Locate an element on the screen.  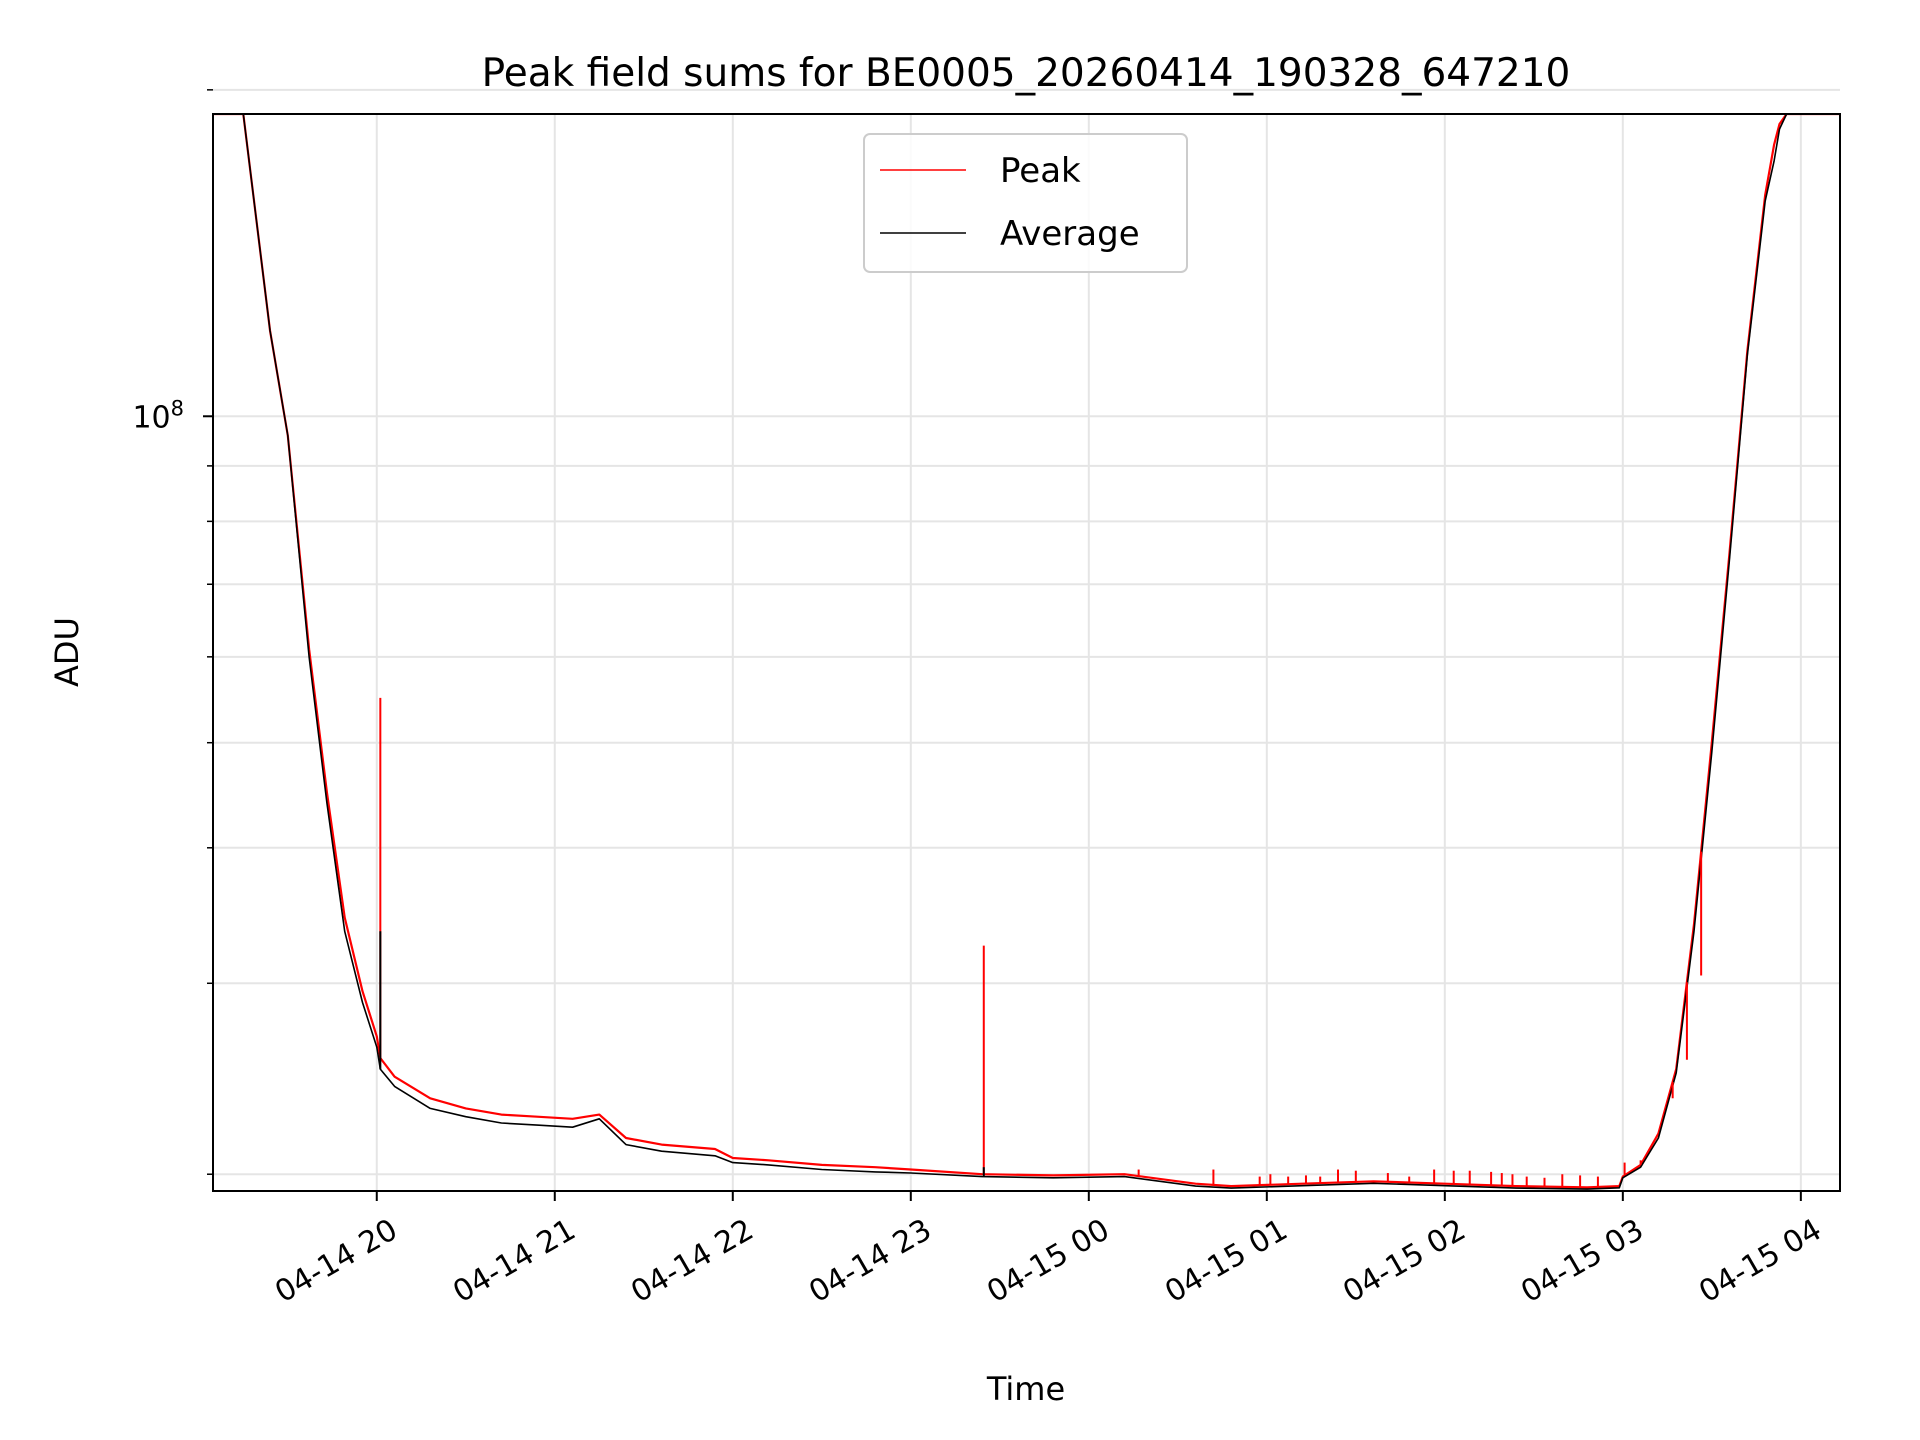
legend: Peak Average is located at coordinates (1025, 203).